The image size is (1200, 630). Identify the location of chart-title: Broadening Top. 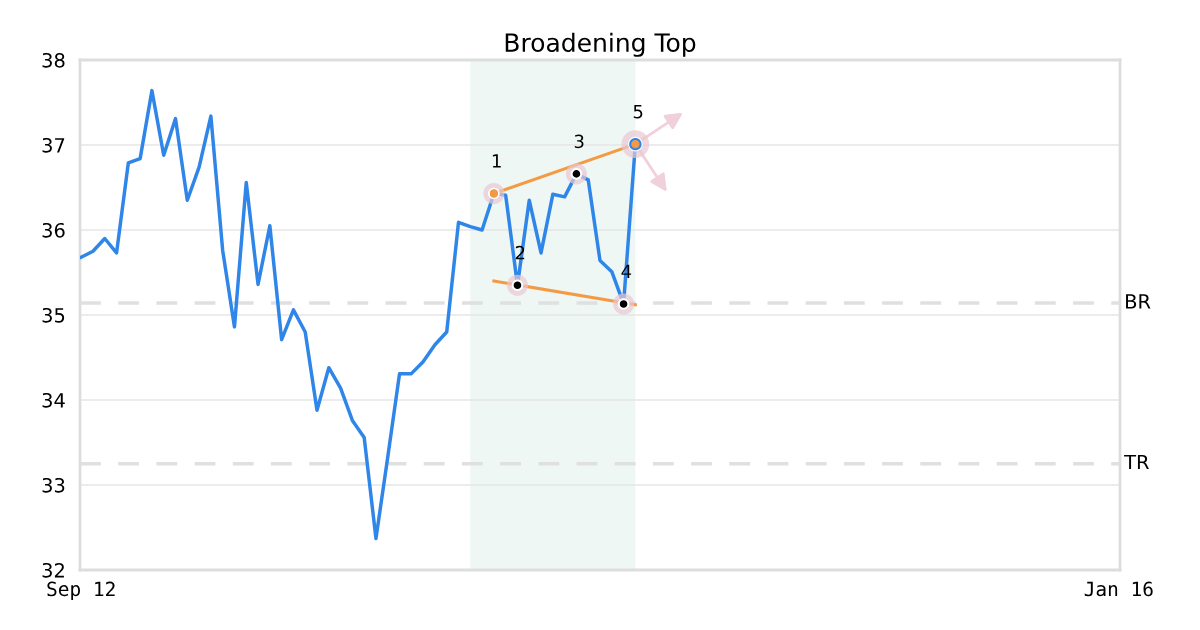
(600, 44).